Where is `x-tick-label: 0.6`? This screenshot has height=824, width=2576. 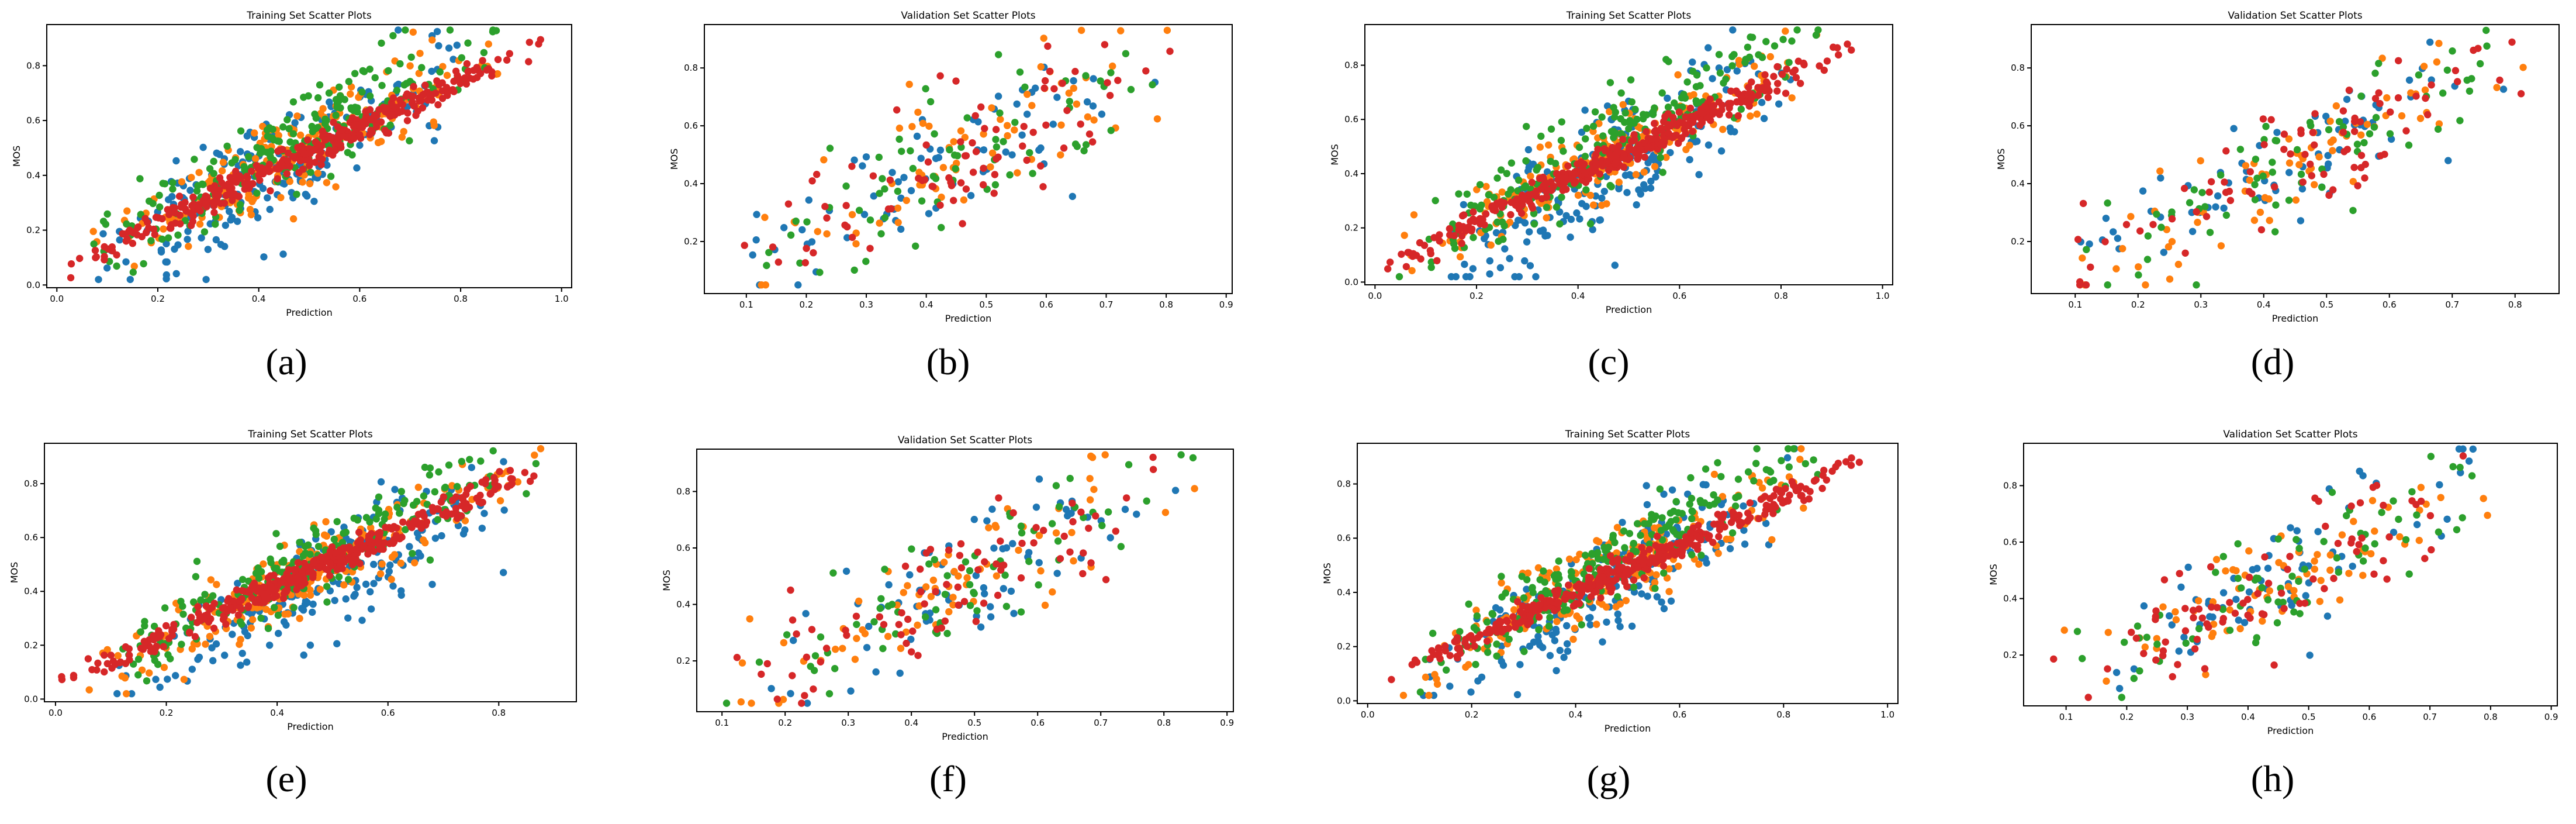 x-tick-label: 0.6 is located at coordinates (359, 299).